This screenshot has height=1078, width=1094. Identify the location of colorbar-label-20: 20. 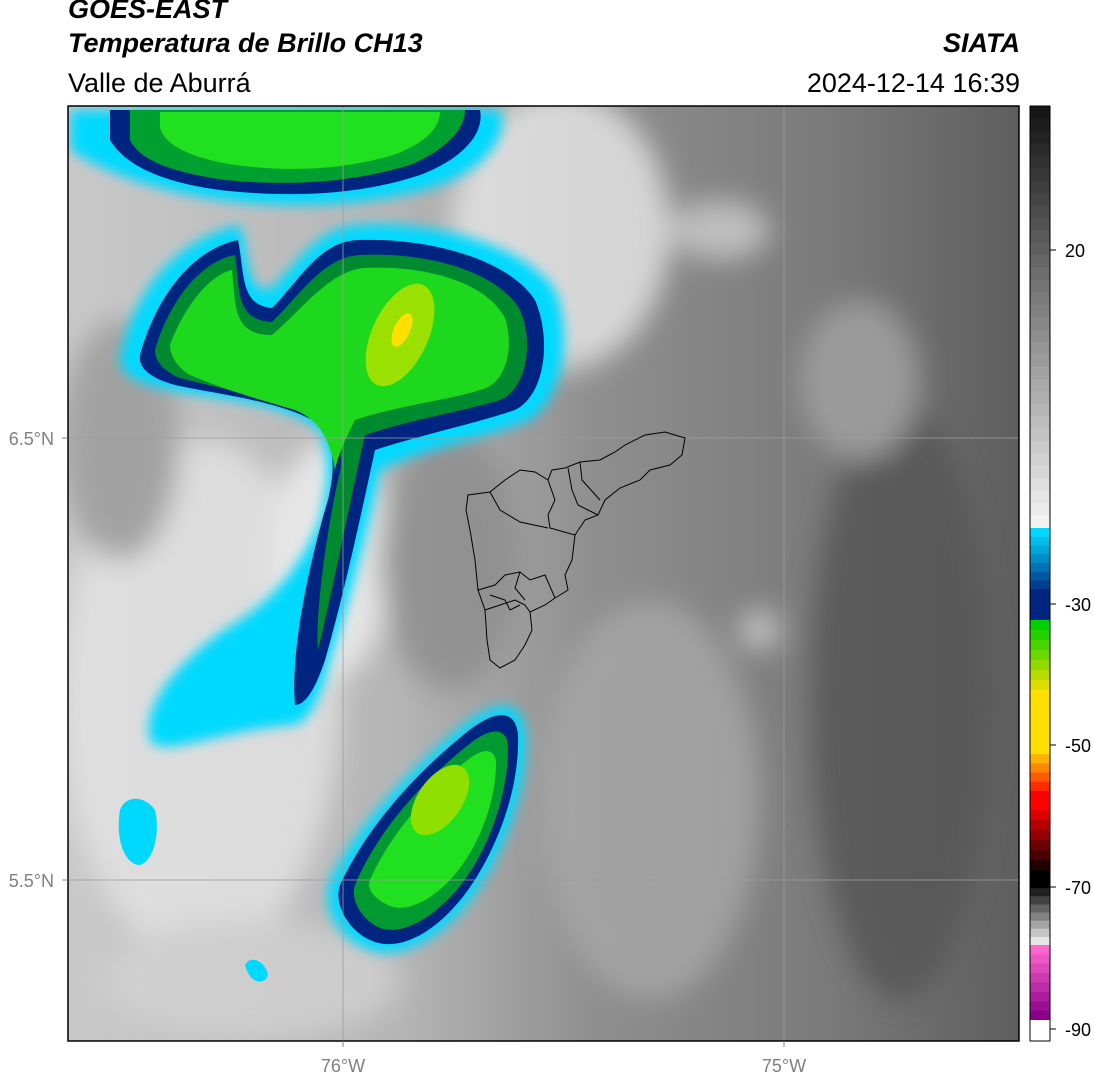
(1075, 251).